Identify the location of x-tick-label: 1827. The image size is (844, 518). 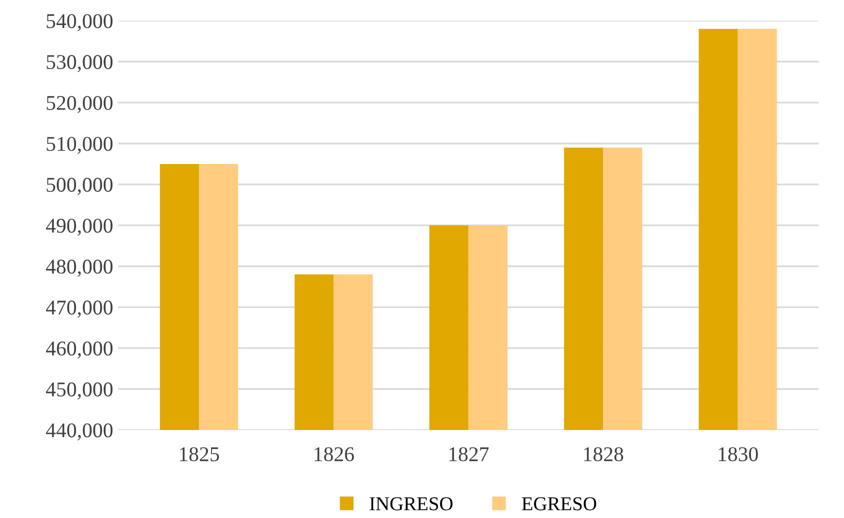
(469, 454).